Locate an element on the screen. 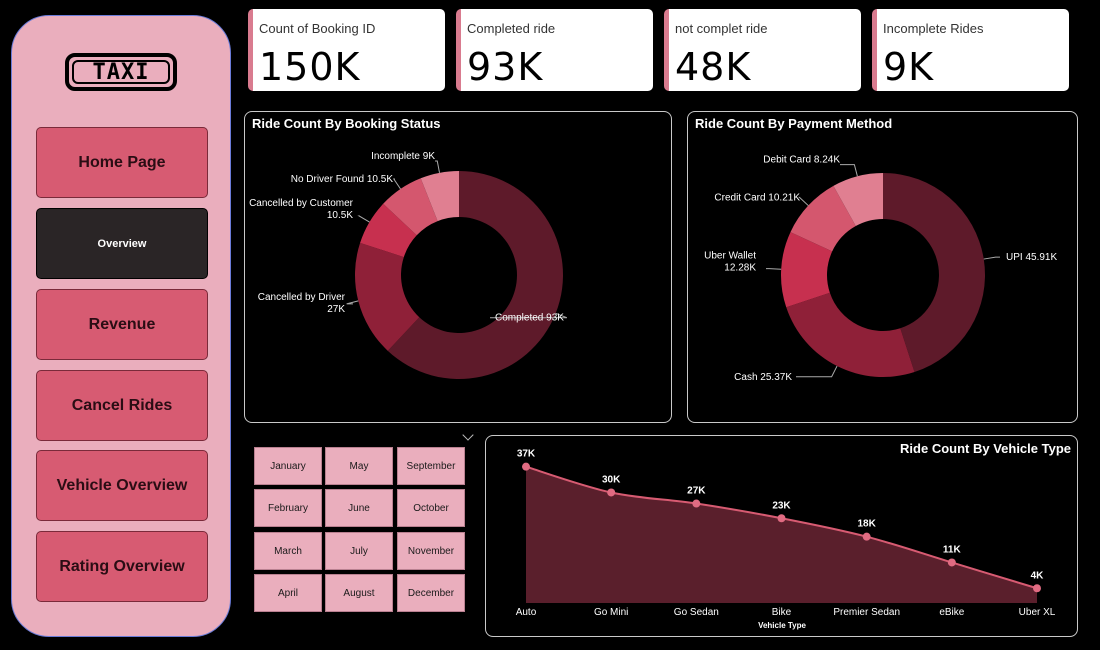 Image resolution: width=1100 pixels, height=650 pixels. donut-slice-no-driver-found is located at coordinates (410, 207).